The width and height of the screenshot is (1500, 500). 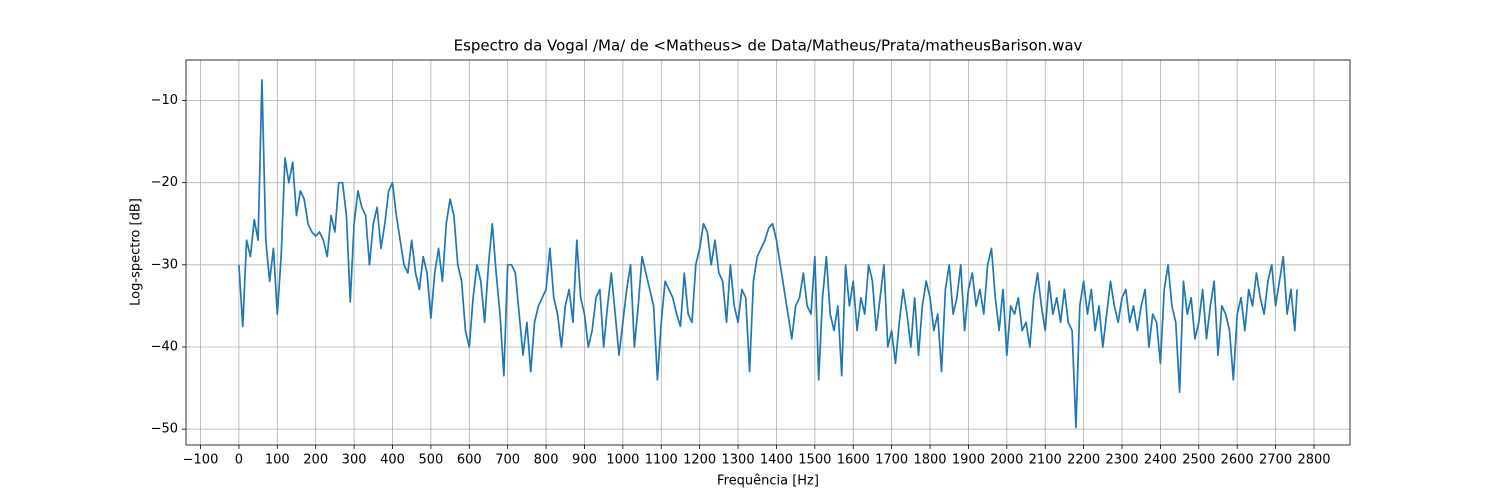 I want to click on x-tick-label: 100, so click(x=277, y=460).